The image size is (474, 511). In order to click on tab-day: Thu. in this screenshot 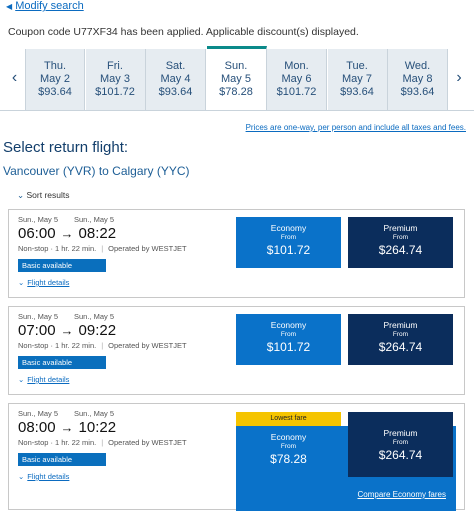, I will do `click(54, 66)`.